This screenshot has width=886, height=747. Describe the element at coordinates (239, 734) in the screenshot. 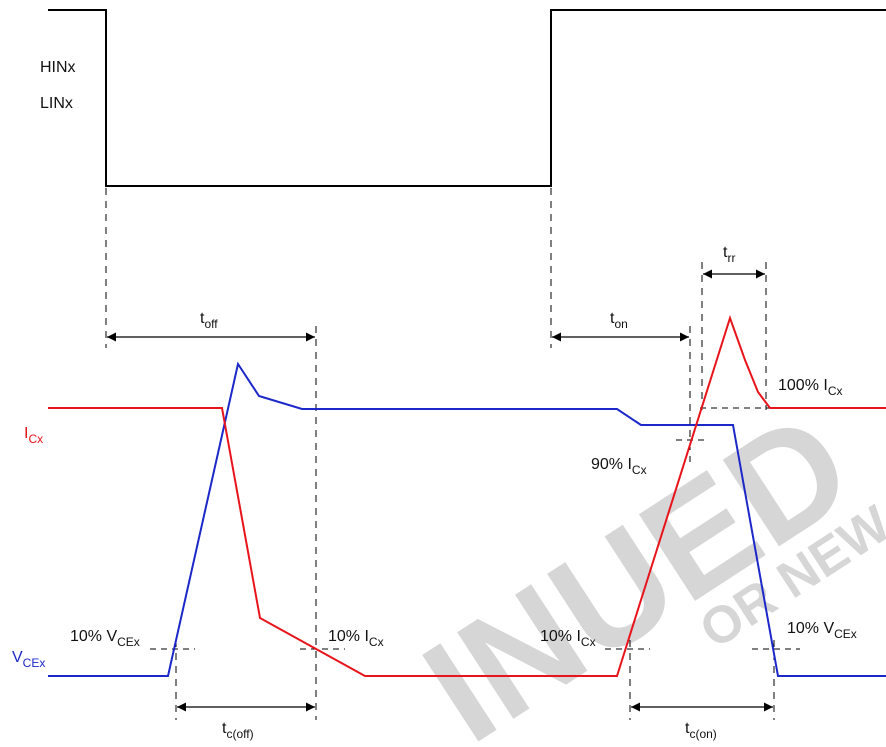

I see `tcoff-label-sub: c(off)` at that location.